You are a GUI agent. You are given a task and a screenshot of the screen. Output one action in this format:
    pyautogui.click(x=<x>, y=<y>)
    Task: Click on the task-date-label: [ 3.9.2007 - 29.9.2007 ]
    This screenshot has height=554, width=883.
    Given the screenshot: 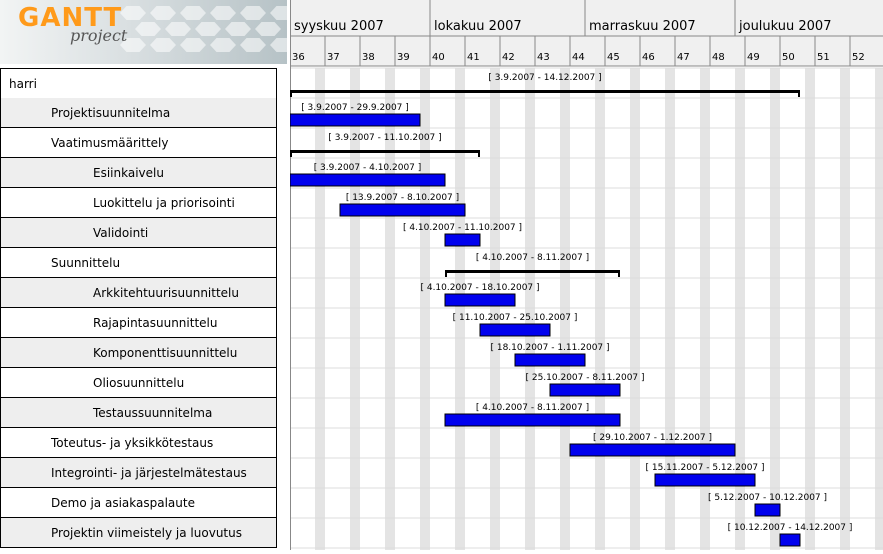 What is the action you would take?
    pyautogui.click(x=355, y=108)
    